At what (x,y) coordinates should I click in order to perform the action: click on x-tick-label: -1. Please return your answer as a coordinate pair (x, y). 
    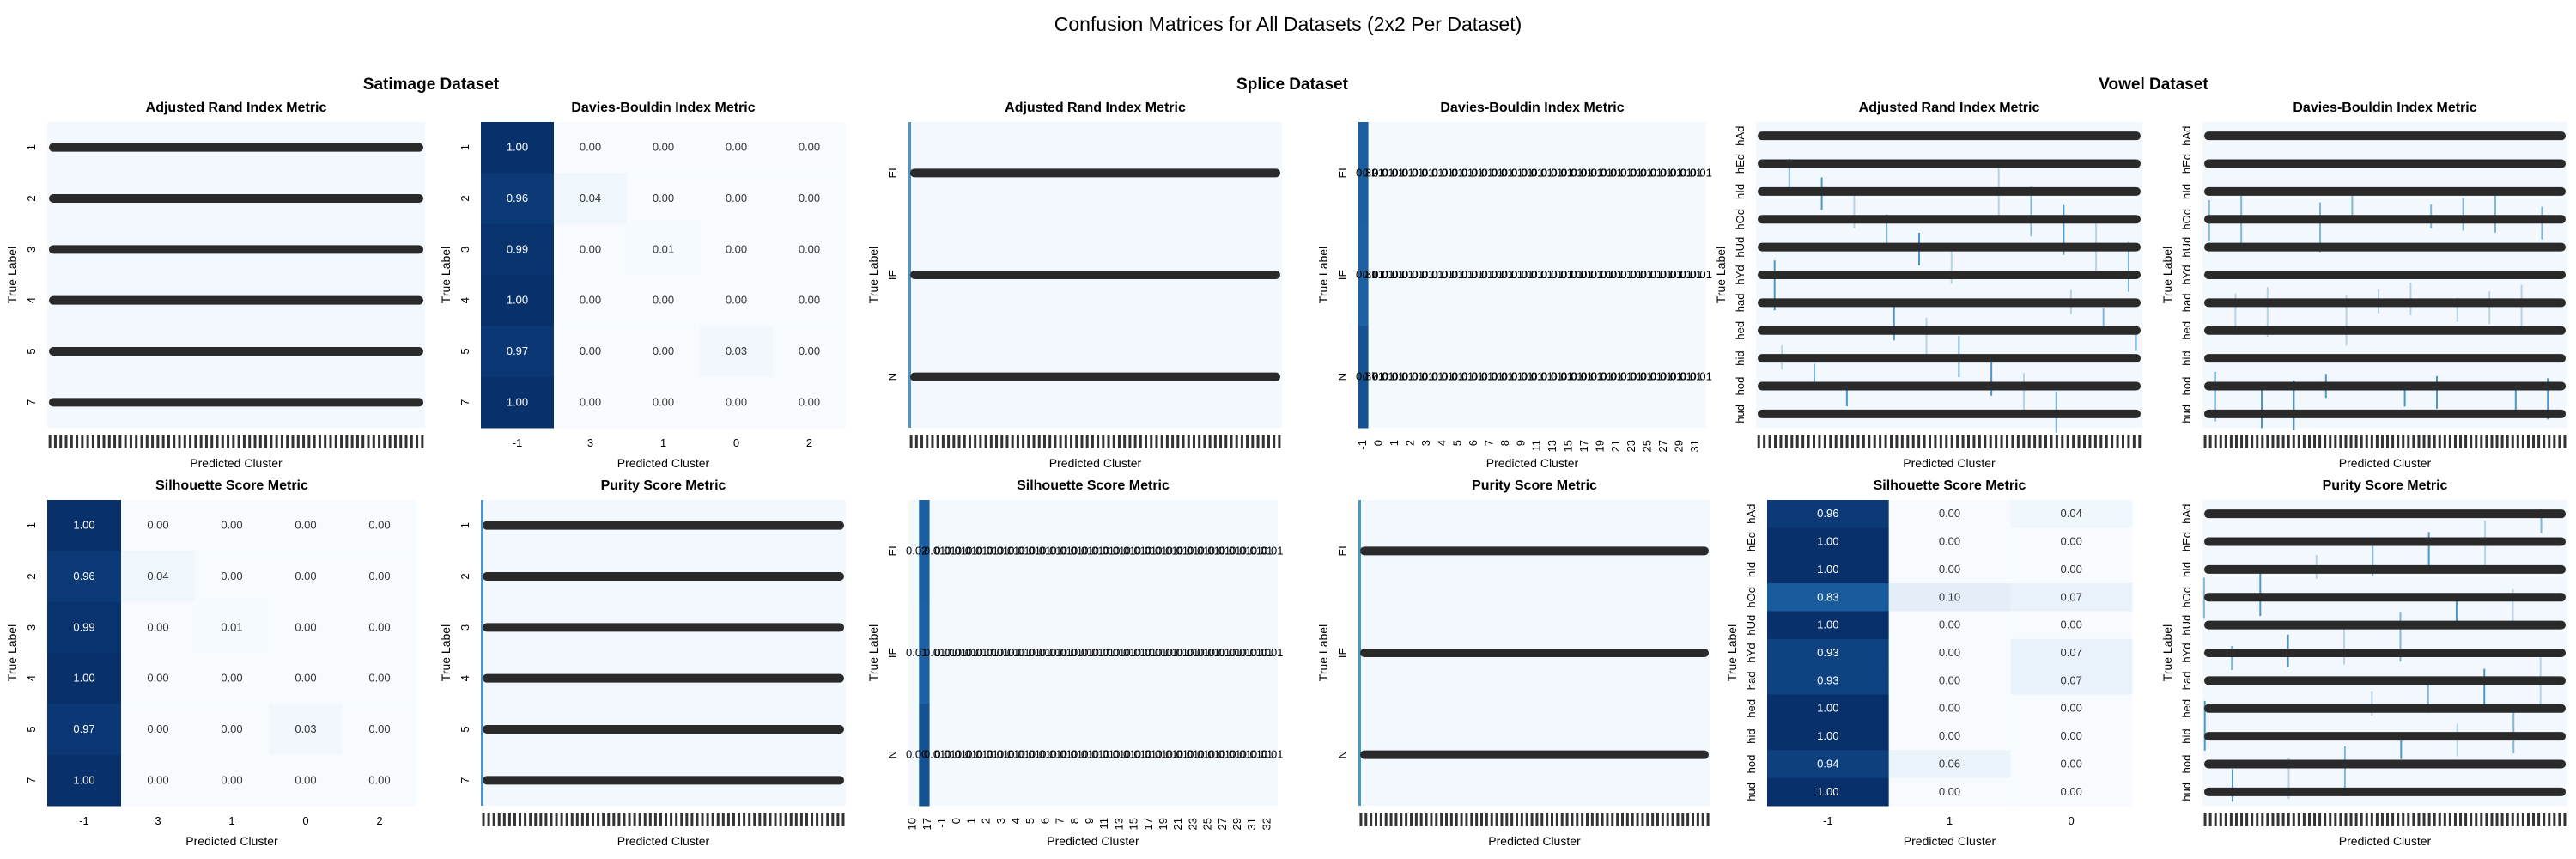
    Looking at the image, I should click on (84, 821).